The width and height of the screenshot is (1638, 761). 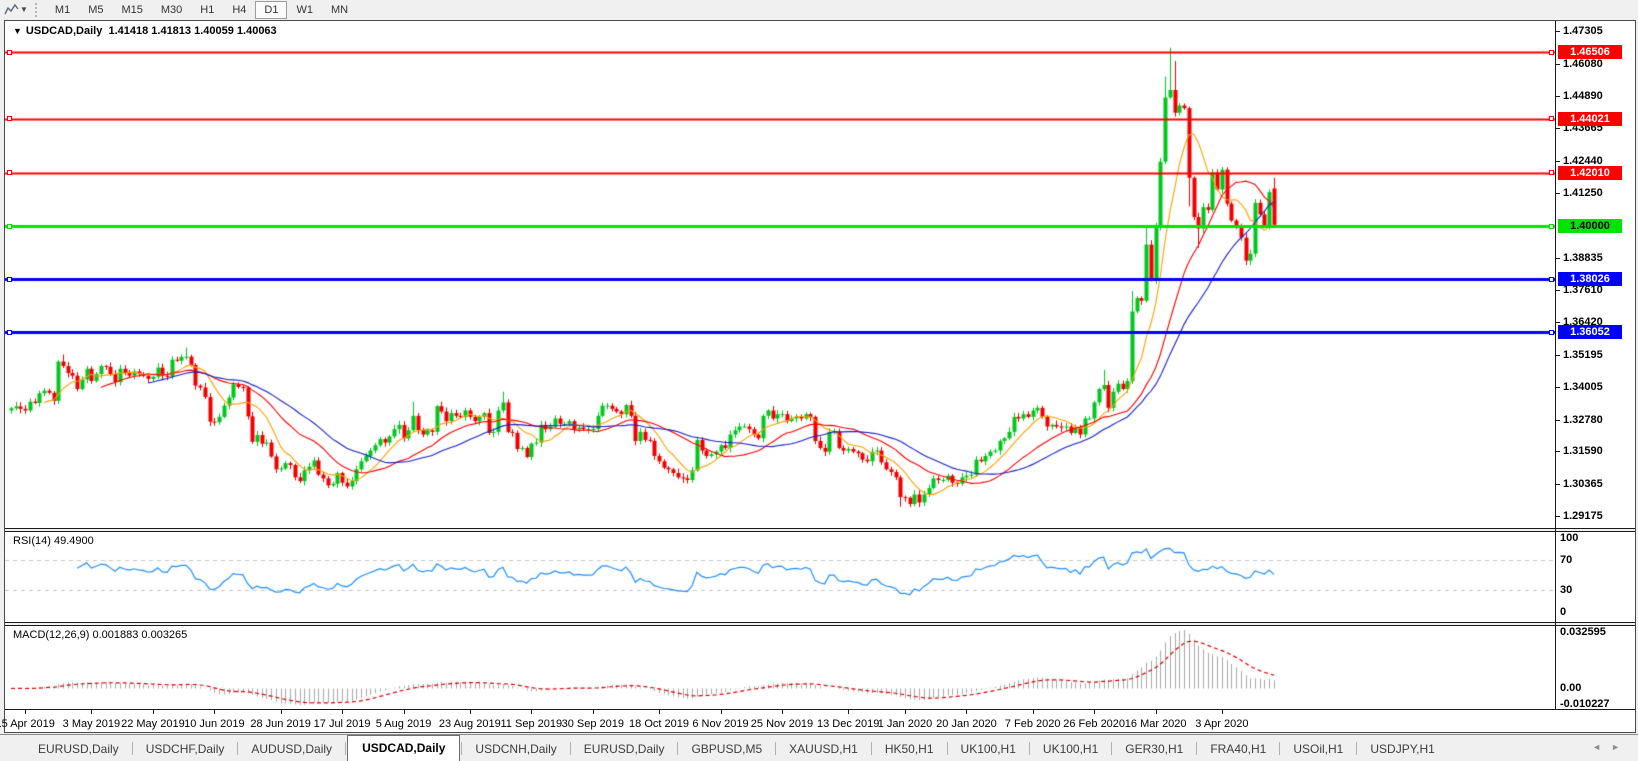 What do you see at coordinates (1155, 724) in the screenshot?
I see `date-axis-label: 16 Mar 2020` at bounding box center [1155, 724].